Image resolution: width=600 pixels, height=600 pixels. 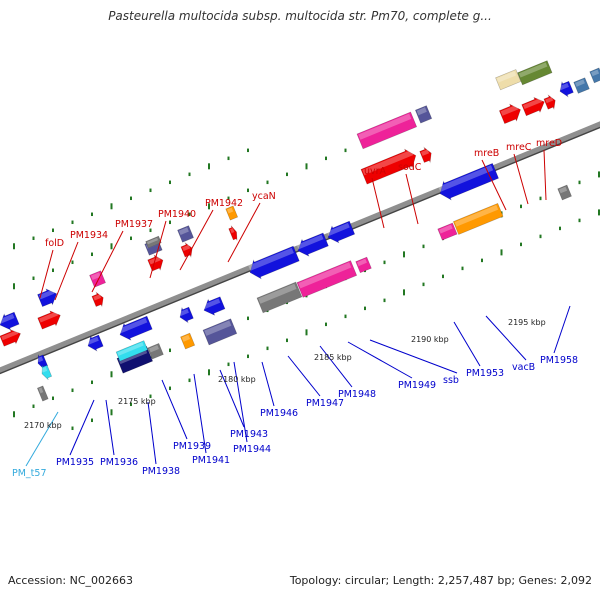 I want to click on gene-label: PM1942, so click(x=224, y=203).